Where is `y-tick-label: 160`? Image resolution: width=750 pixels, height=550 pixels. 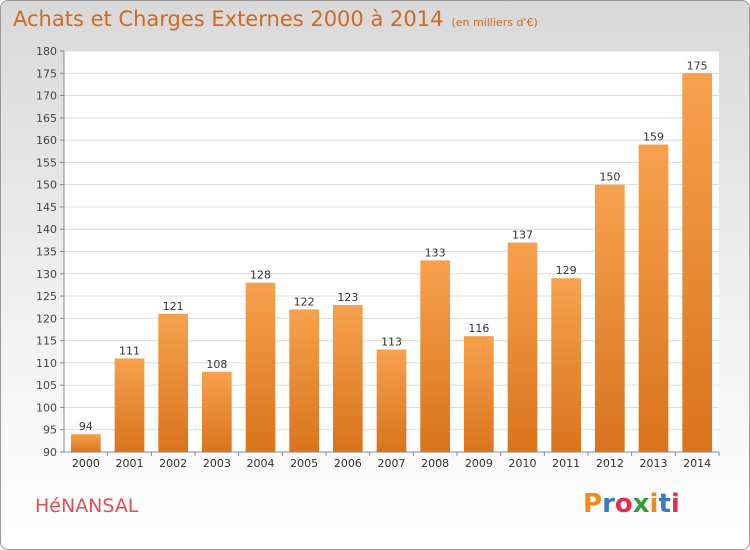
y-tick-label: 160 is located at coordinates (46, 140).